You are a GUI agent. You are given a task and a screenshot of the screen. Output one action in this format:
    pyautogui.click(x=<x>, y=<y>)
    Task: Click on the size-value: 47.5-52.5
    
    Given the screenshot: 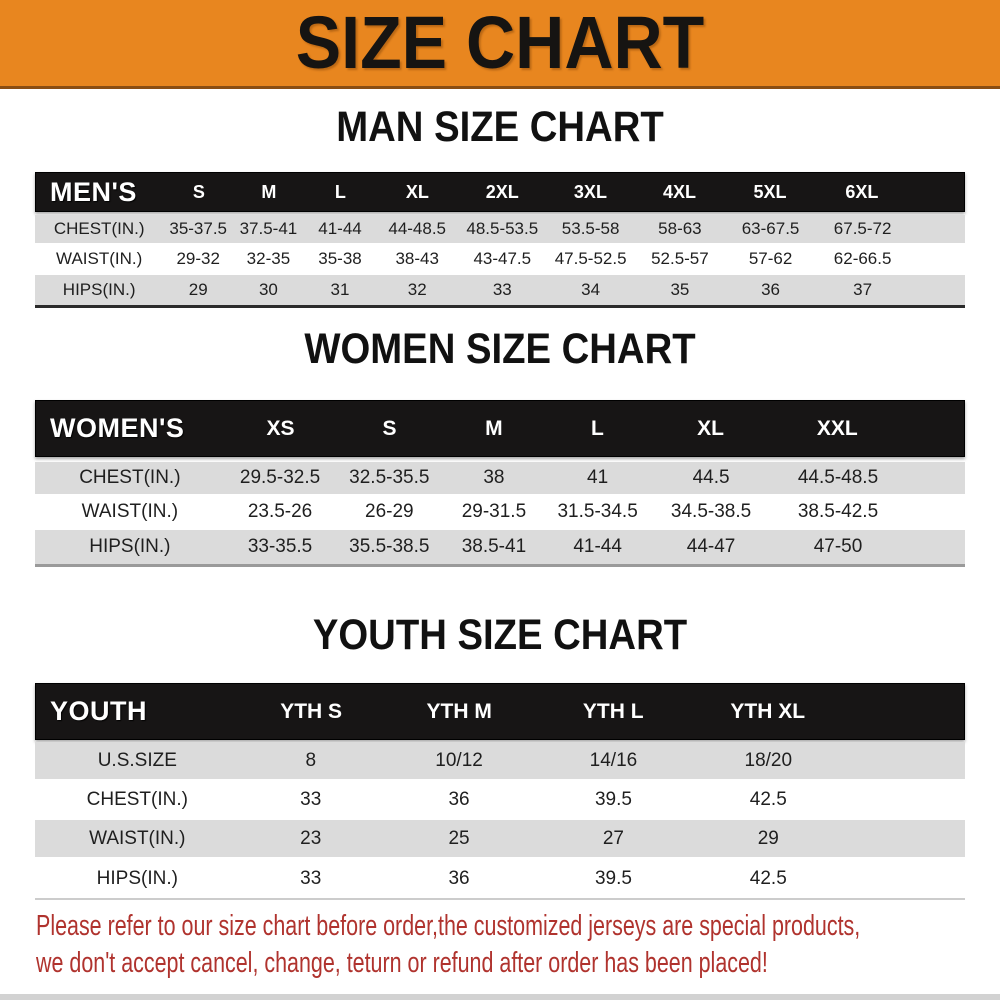 What is the action you would take?
    pyautogui.click(x=590, y=258)
    